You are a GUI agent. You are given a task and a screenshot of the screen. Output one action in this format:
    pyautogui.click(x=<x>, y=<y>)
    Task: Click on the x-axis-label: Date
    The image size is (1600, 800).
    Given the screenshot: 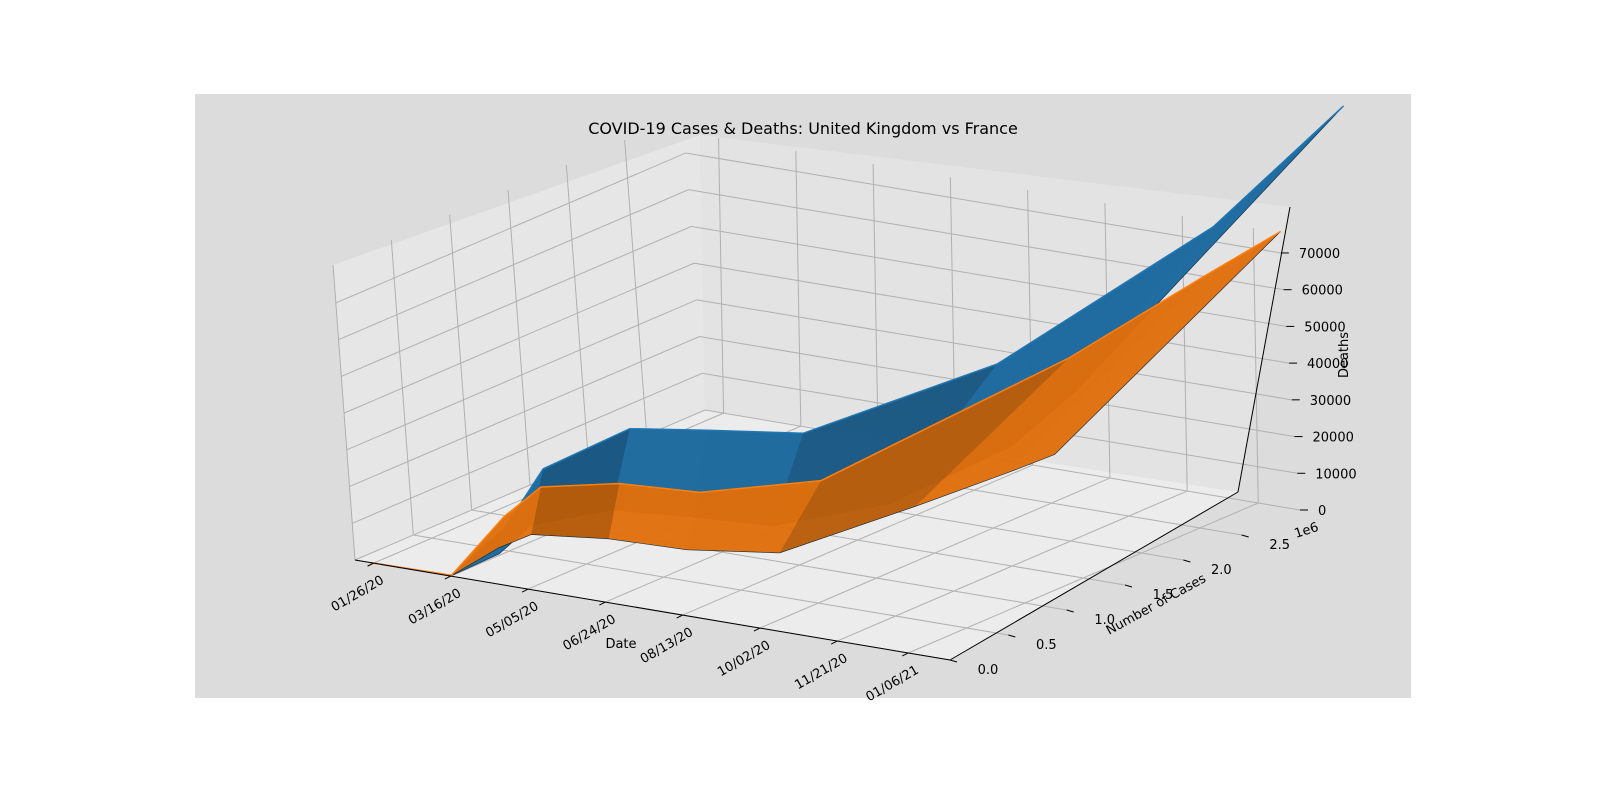 What is the action you would take?
    pyautogui.click(x=620, y=644)
    